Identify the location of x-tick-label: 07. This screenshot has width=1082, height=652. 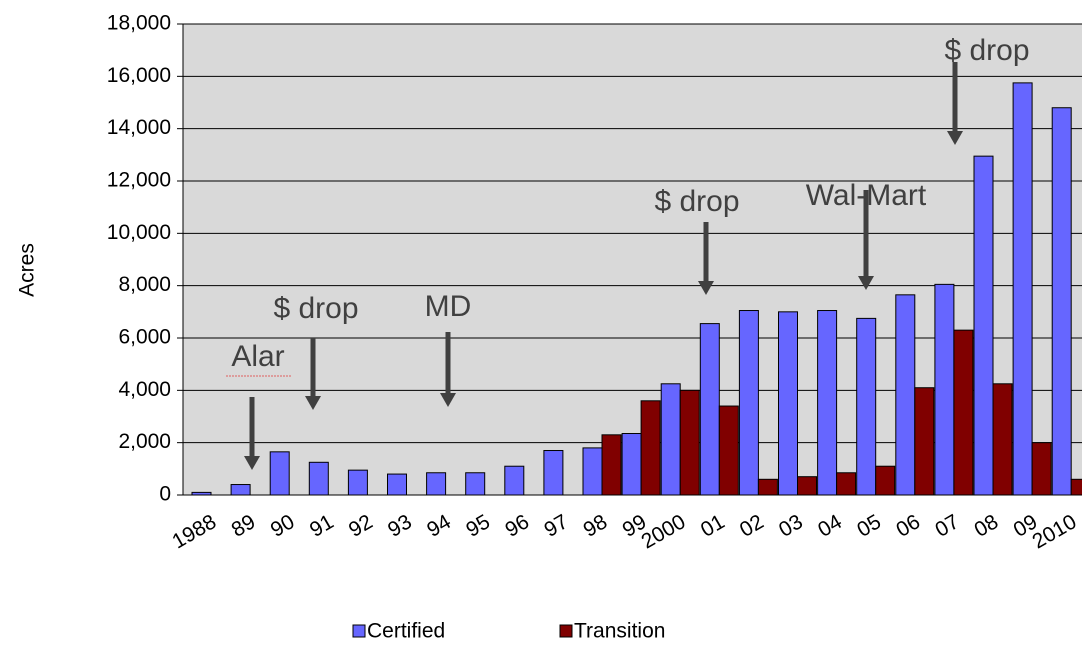
(947, 526).